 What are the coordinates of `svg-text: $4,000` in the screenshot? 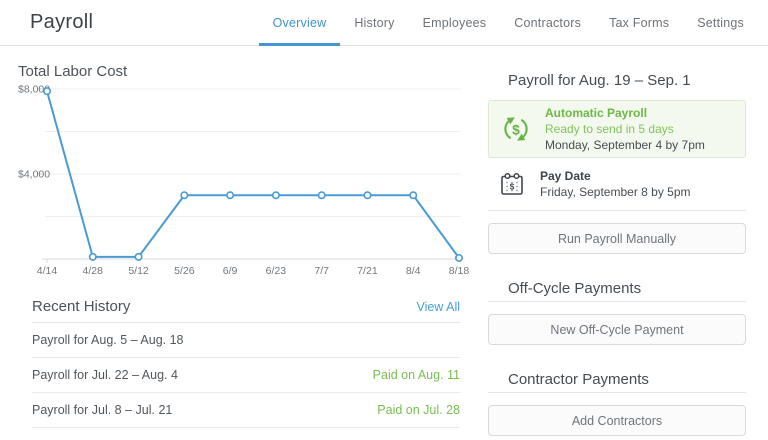 It's located at (34, 175).